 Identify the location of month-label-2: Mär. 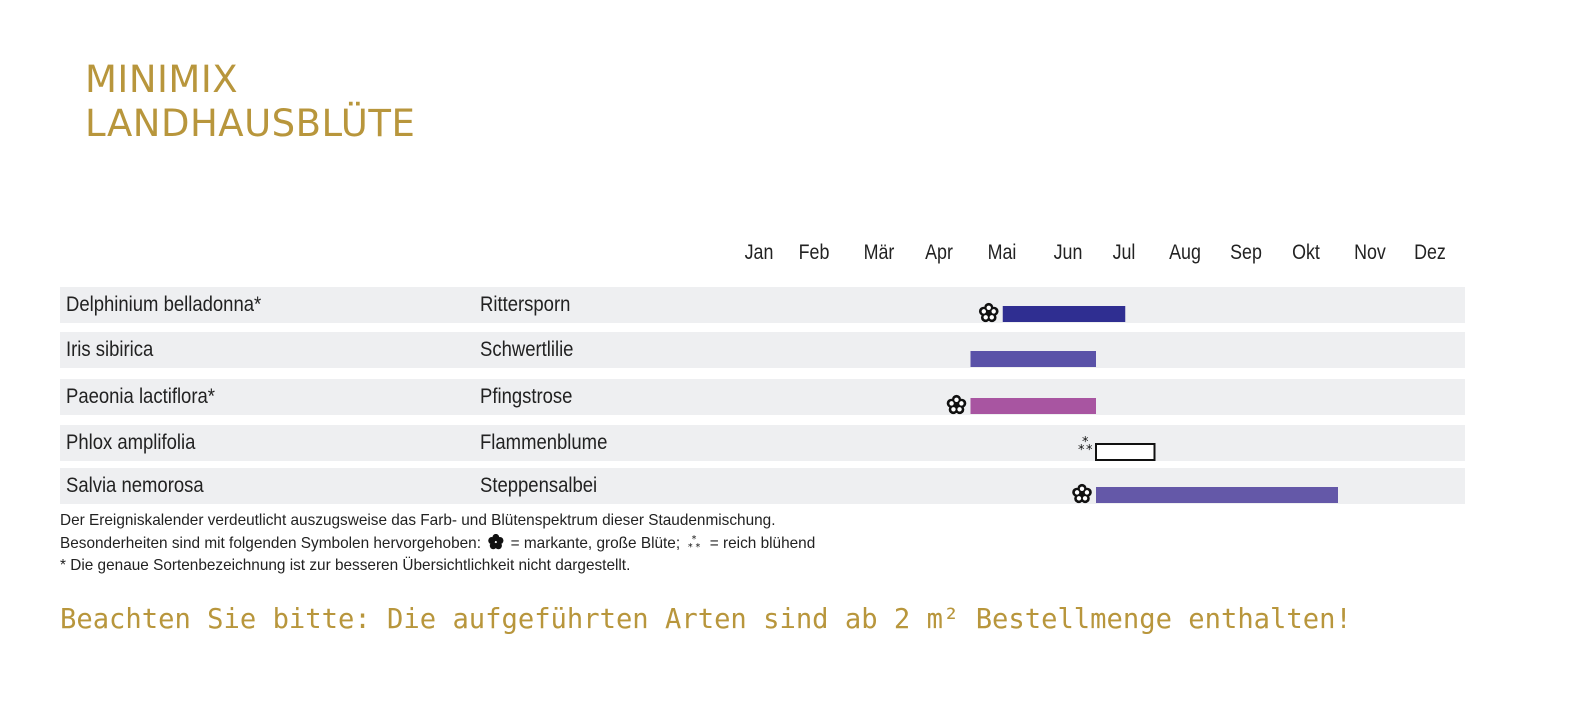
(879, 252).